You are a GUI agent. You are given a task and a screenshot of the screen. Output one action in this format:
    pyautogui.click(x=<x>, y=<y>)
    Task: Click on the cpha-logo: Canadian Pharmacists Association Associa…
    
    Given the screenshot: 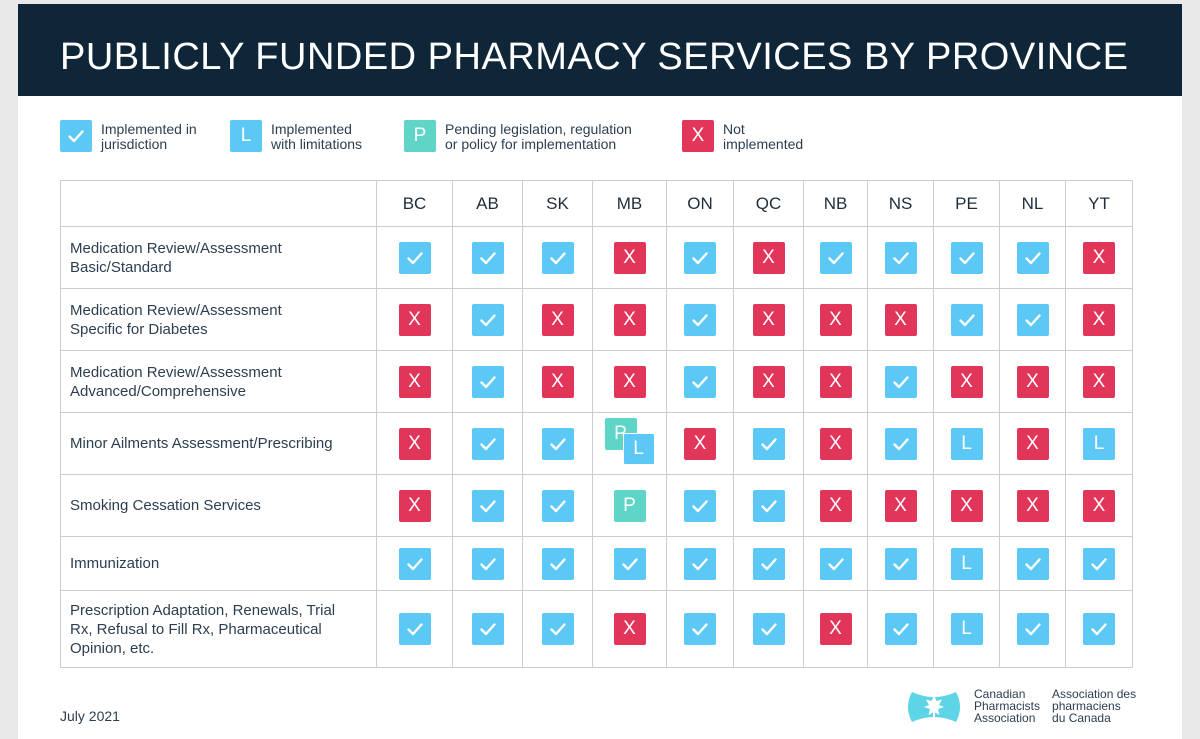 What is the action you would take?
    pyautogui.click(x=1026, y=707)
    